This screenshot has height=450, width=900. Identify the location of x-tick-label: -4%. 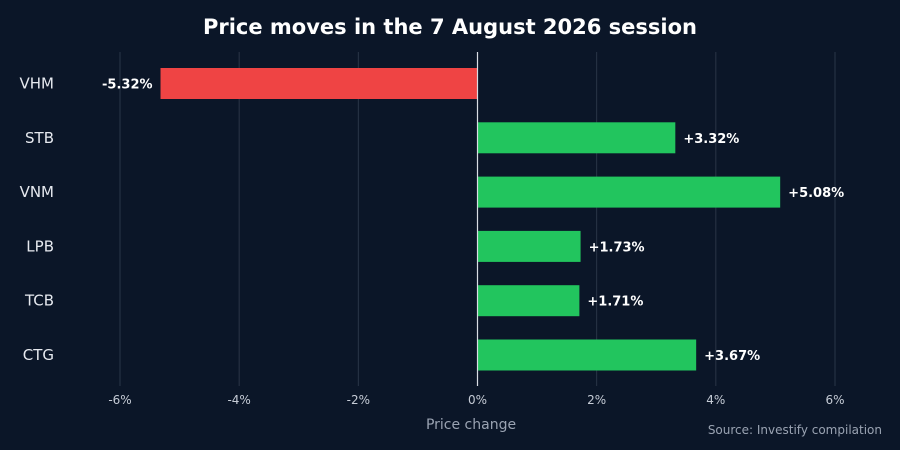
(238, 400).